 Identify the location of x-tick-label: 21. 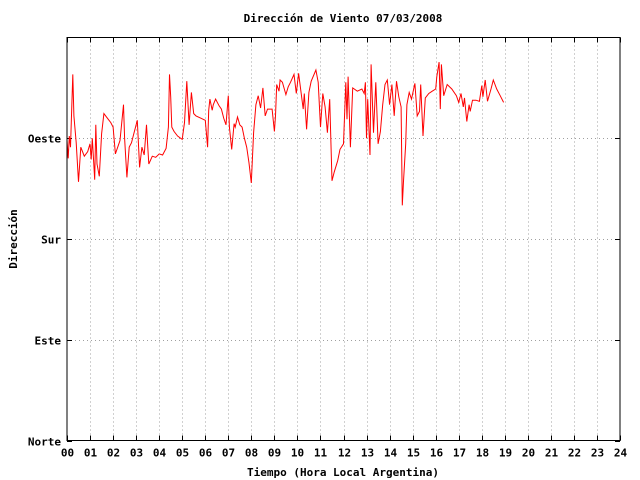
(552, 453).